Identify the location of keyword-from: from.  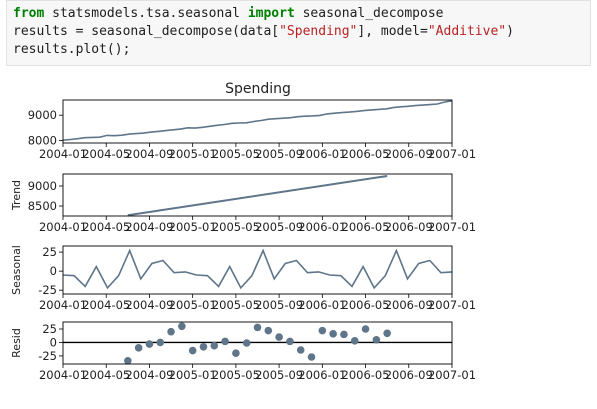
(29, 13).